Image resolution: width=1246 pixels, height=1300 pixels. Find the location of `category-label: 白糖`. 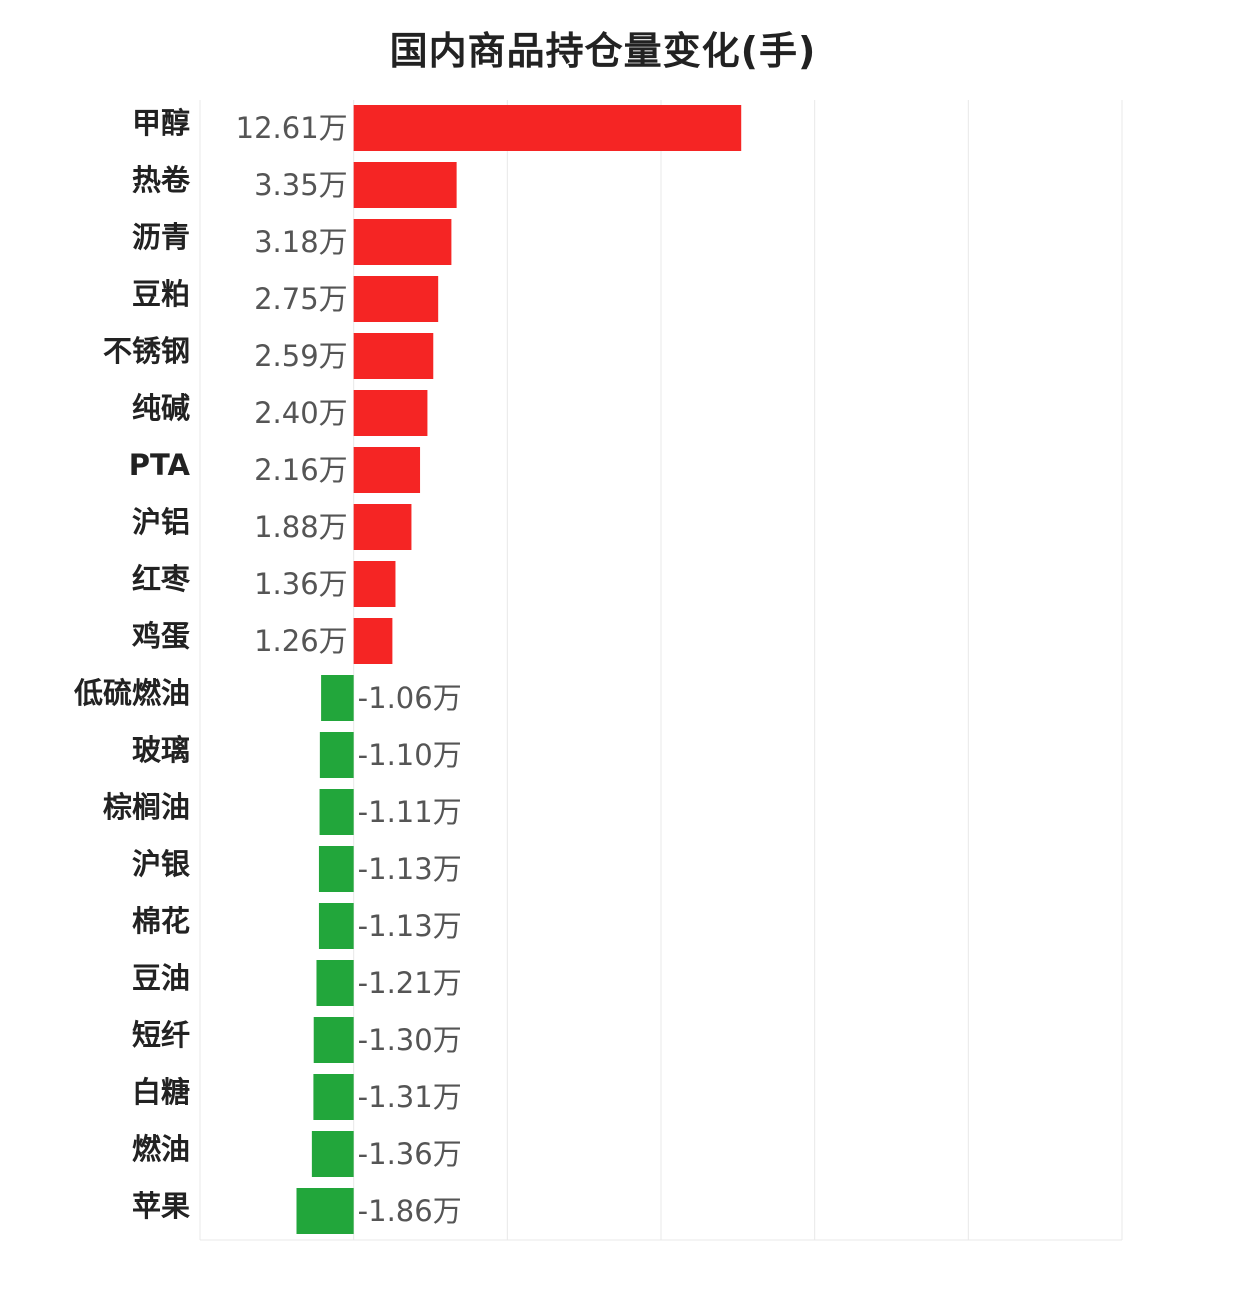

category-label: 白糖 is located at coordinates (161, 1092).